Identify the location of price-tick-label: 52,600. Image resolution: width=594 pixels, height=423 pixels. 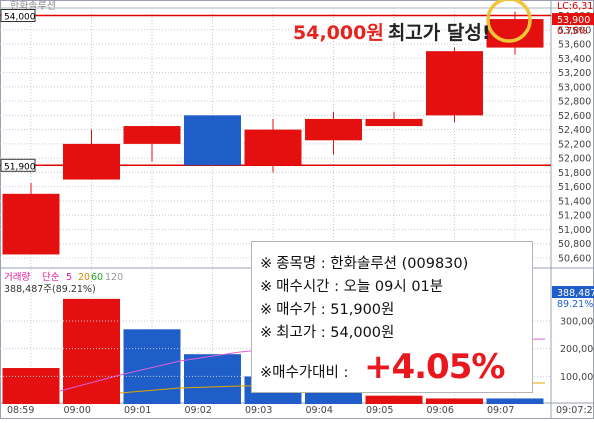
(574, 116).